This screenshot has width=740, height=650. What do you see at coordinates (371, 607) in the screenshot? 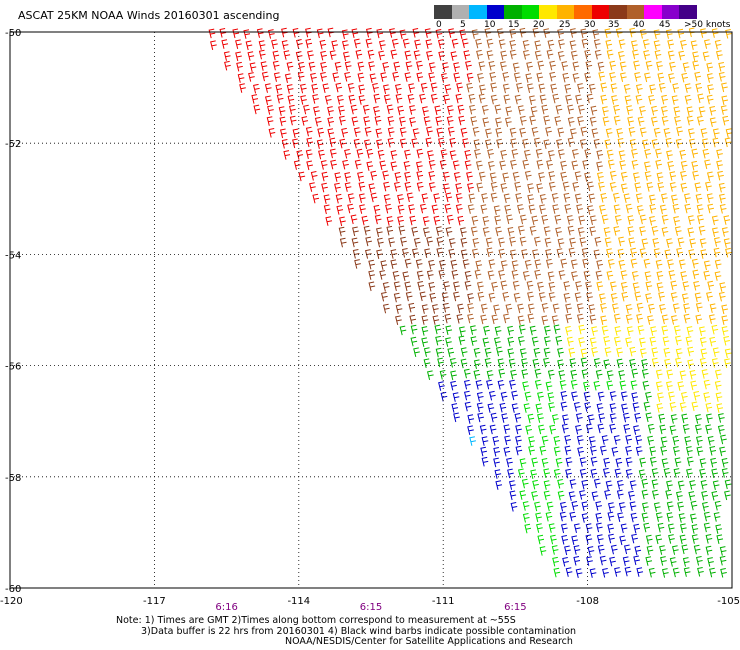
I see `time-label: 6:15` at bounding box center [371, 607].